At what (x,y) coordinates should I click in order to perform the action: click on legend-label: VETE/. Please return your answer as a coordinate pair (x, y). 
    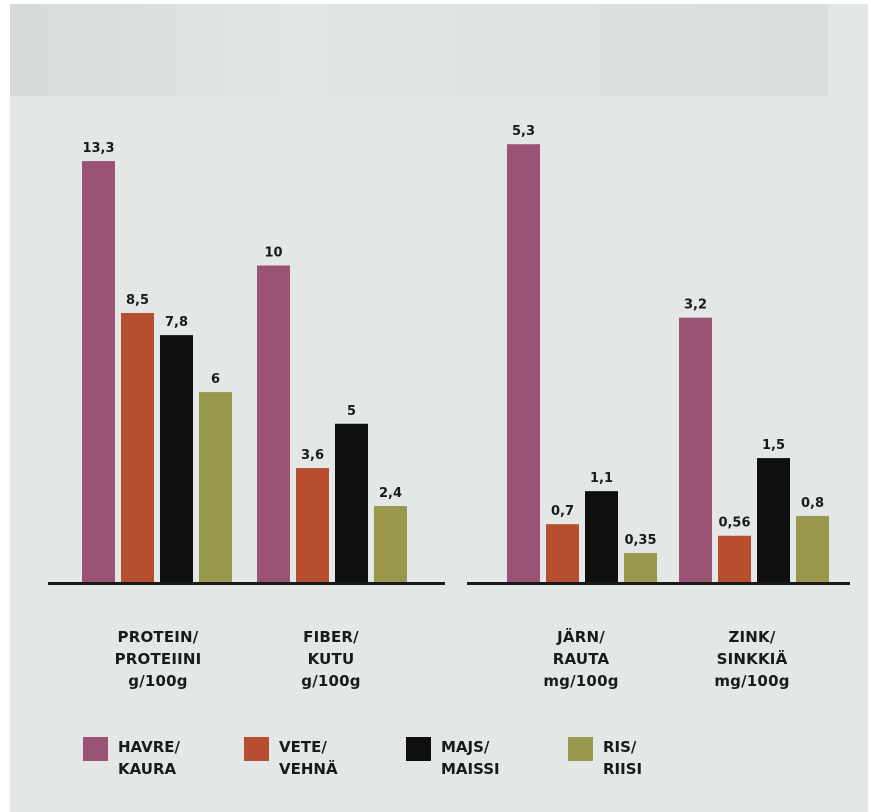
    Looking at the image, I should click on (303, 747).